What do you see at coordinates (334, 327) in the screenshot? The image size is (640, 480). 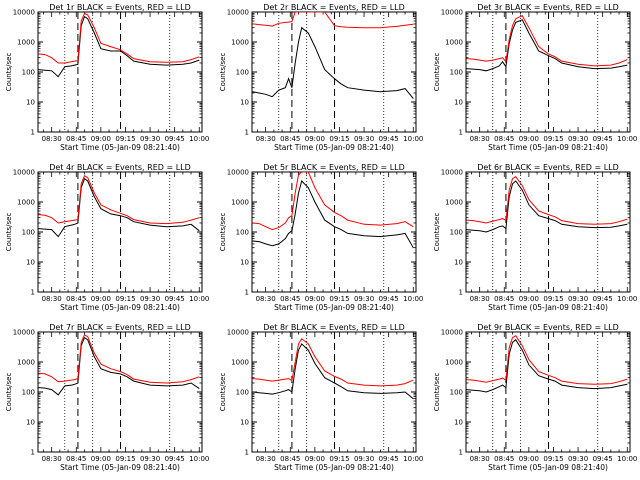 I see `chart-title: Det 8r BLACK = Events, RED = LLD` at bounding box center [334, 327].